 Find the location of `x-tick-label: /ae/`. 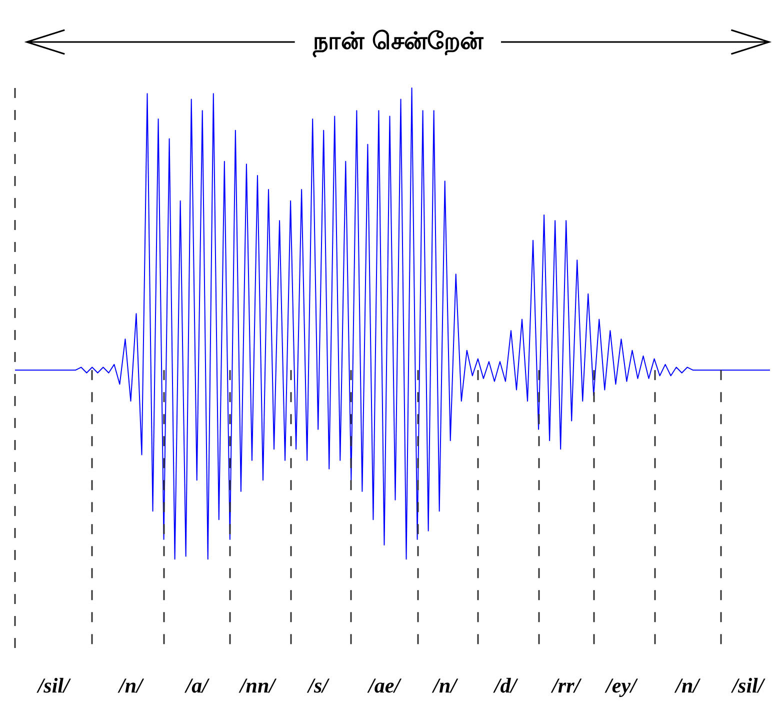

x-tick-label: /ae/ is located at coordinates (384, 686).